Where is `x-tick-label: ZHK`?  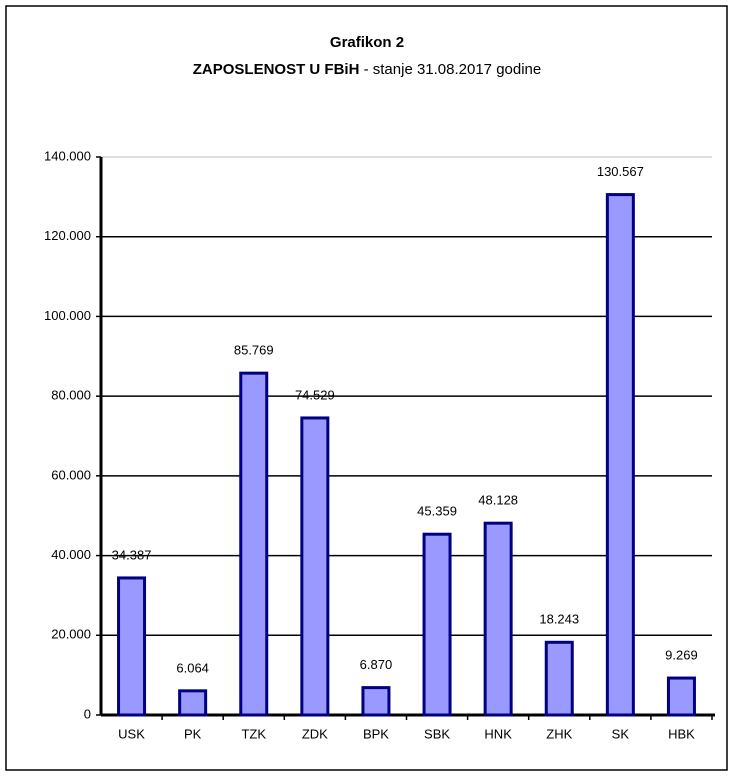 x-tick-label: ZHK is located at coordinates (559, 733).